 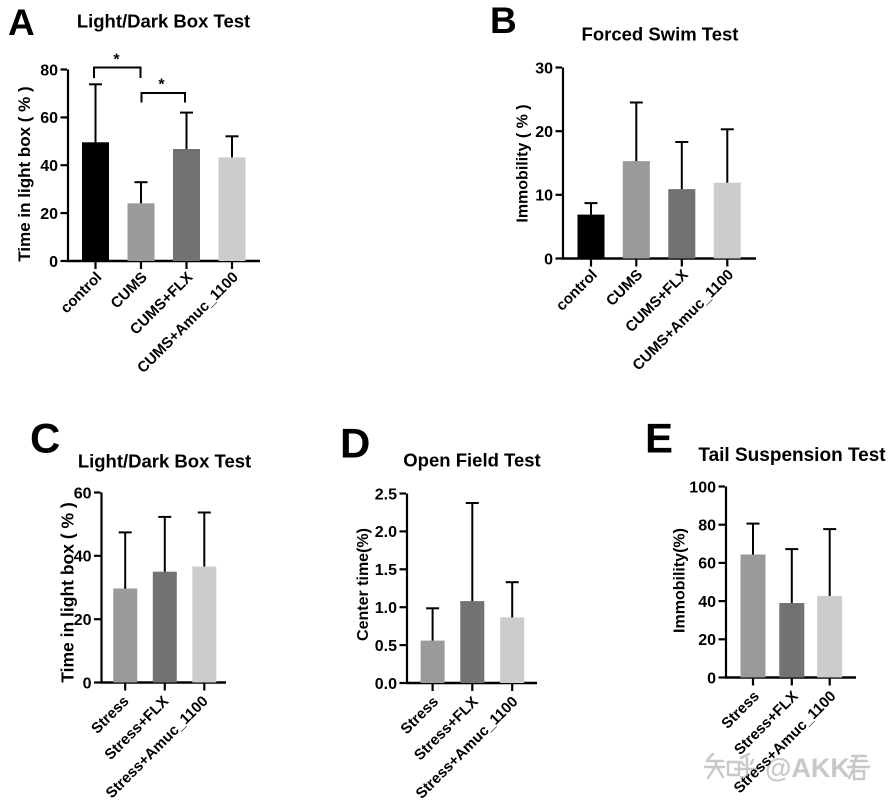 I want to click on svg-text: B, so click(x=503, y=20).